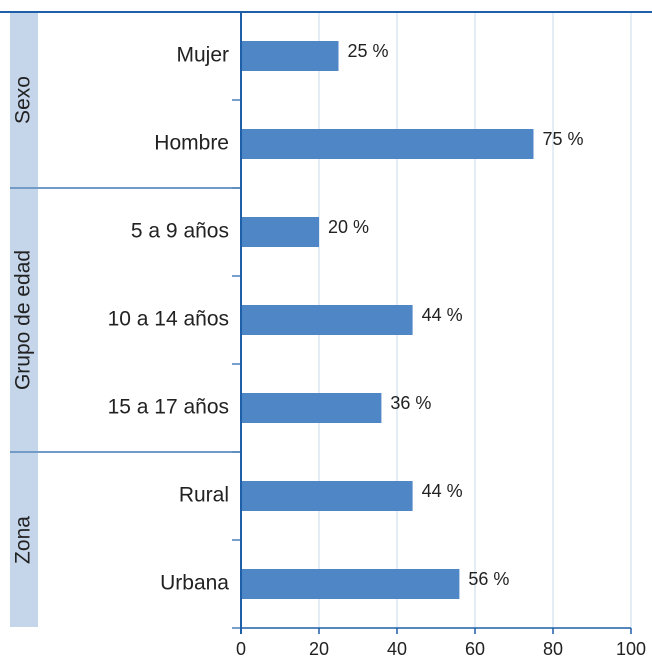 This screenshot has height=666, width=652. Describe the element at coordinates (241, 649) in the screenshot. I see `x-tick-label: 0` at that location.